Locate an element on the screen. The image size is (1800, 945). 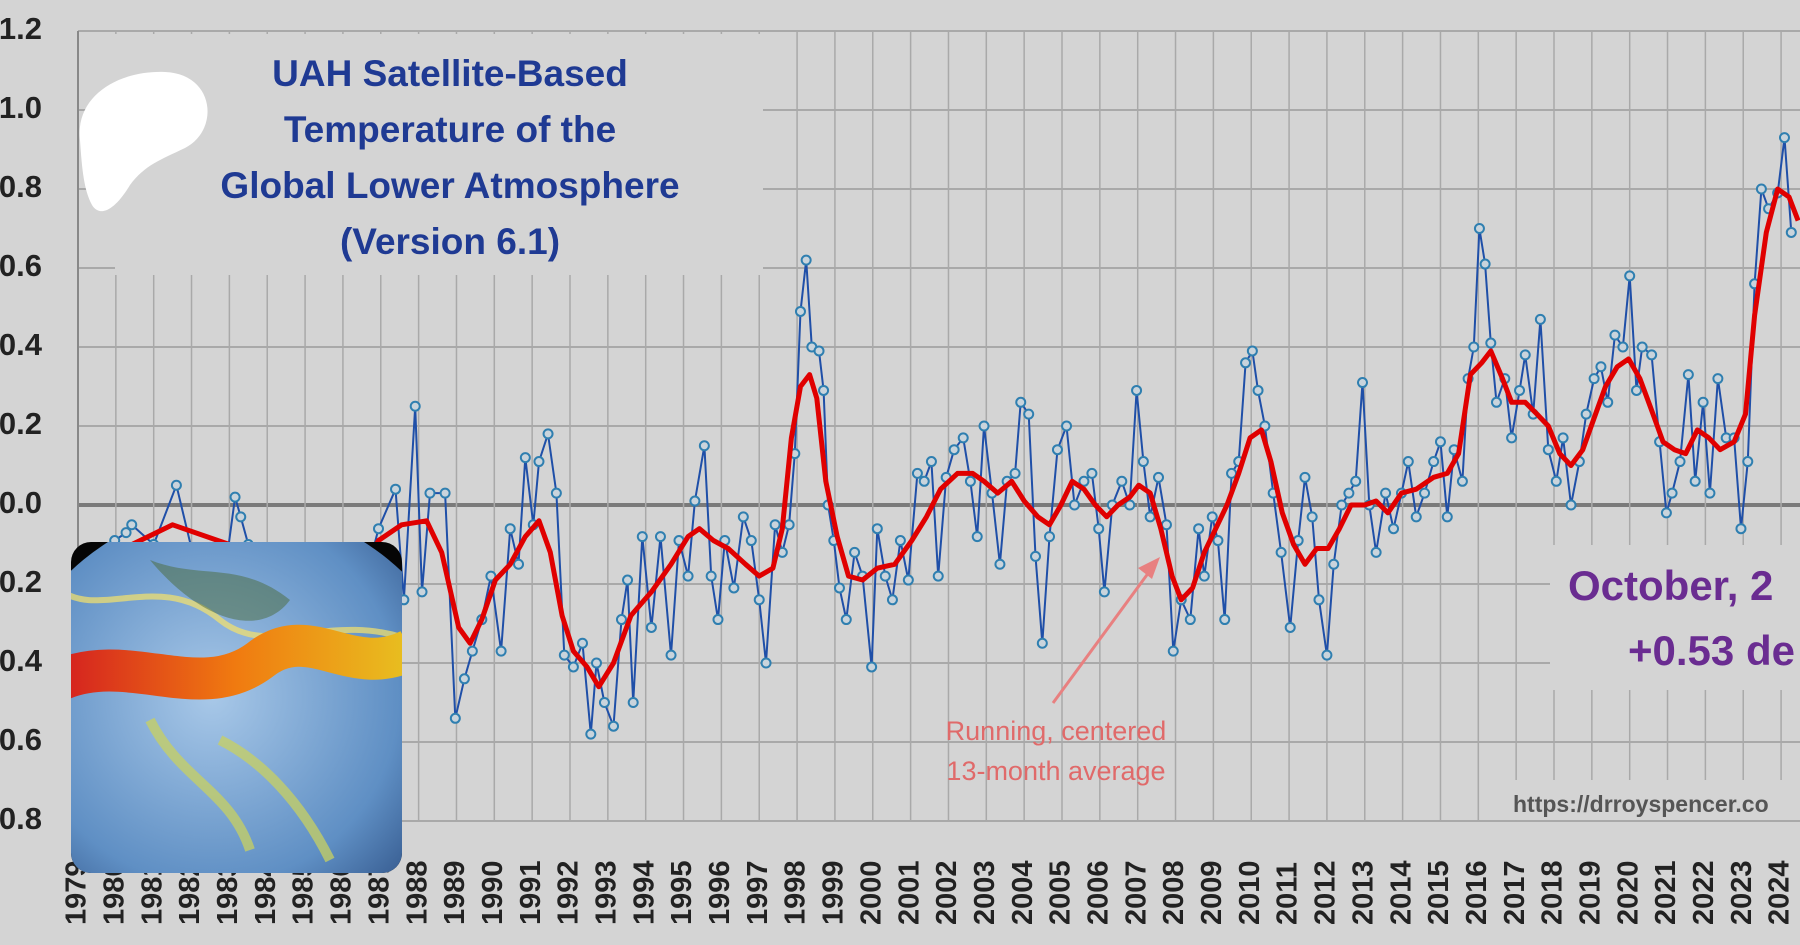
x-tick-label: 1990 is located at coordinates (493, 892).